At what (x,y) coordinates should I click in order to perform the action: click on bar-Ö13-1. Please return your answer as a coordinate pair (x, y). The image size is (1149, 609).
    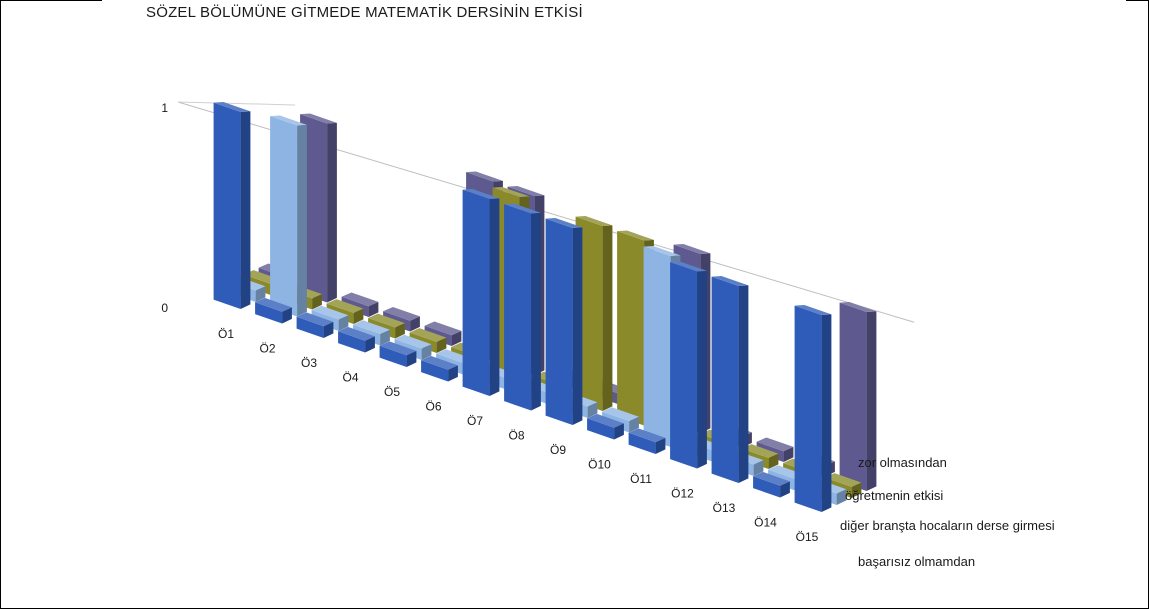
    Looking at the image, I should click on (730, 379).